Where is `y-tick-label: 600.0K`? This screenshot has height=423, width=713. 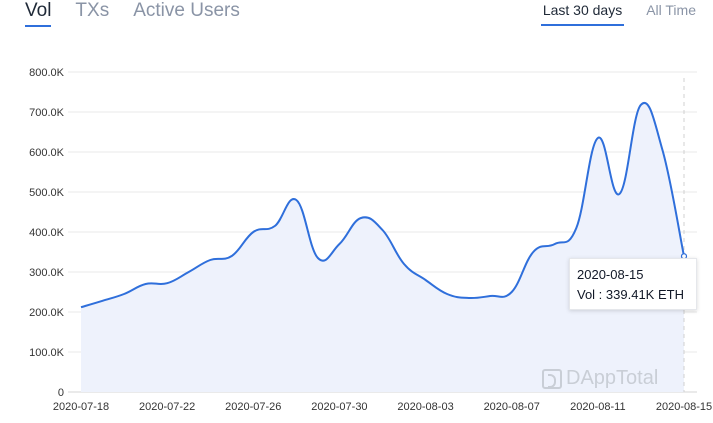 y-tick-label: 600.0K is located at coordinates (47, 153).